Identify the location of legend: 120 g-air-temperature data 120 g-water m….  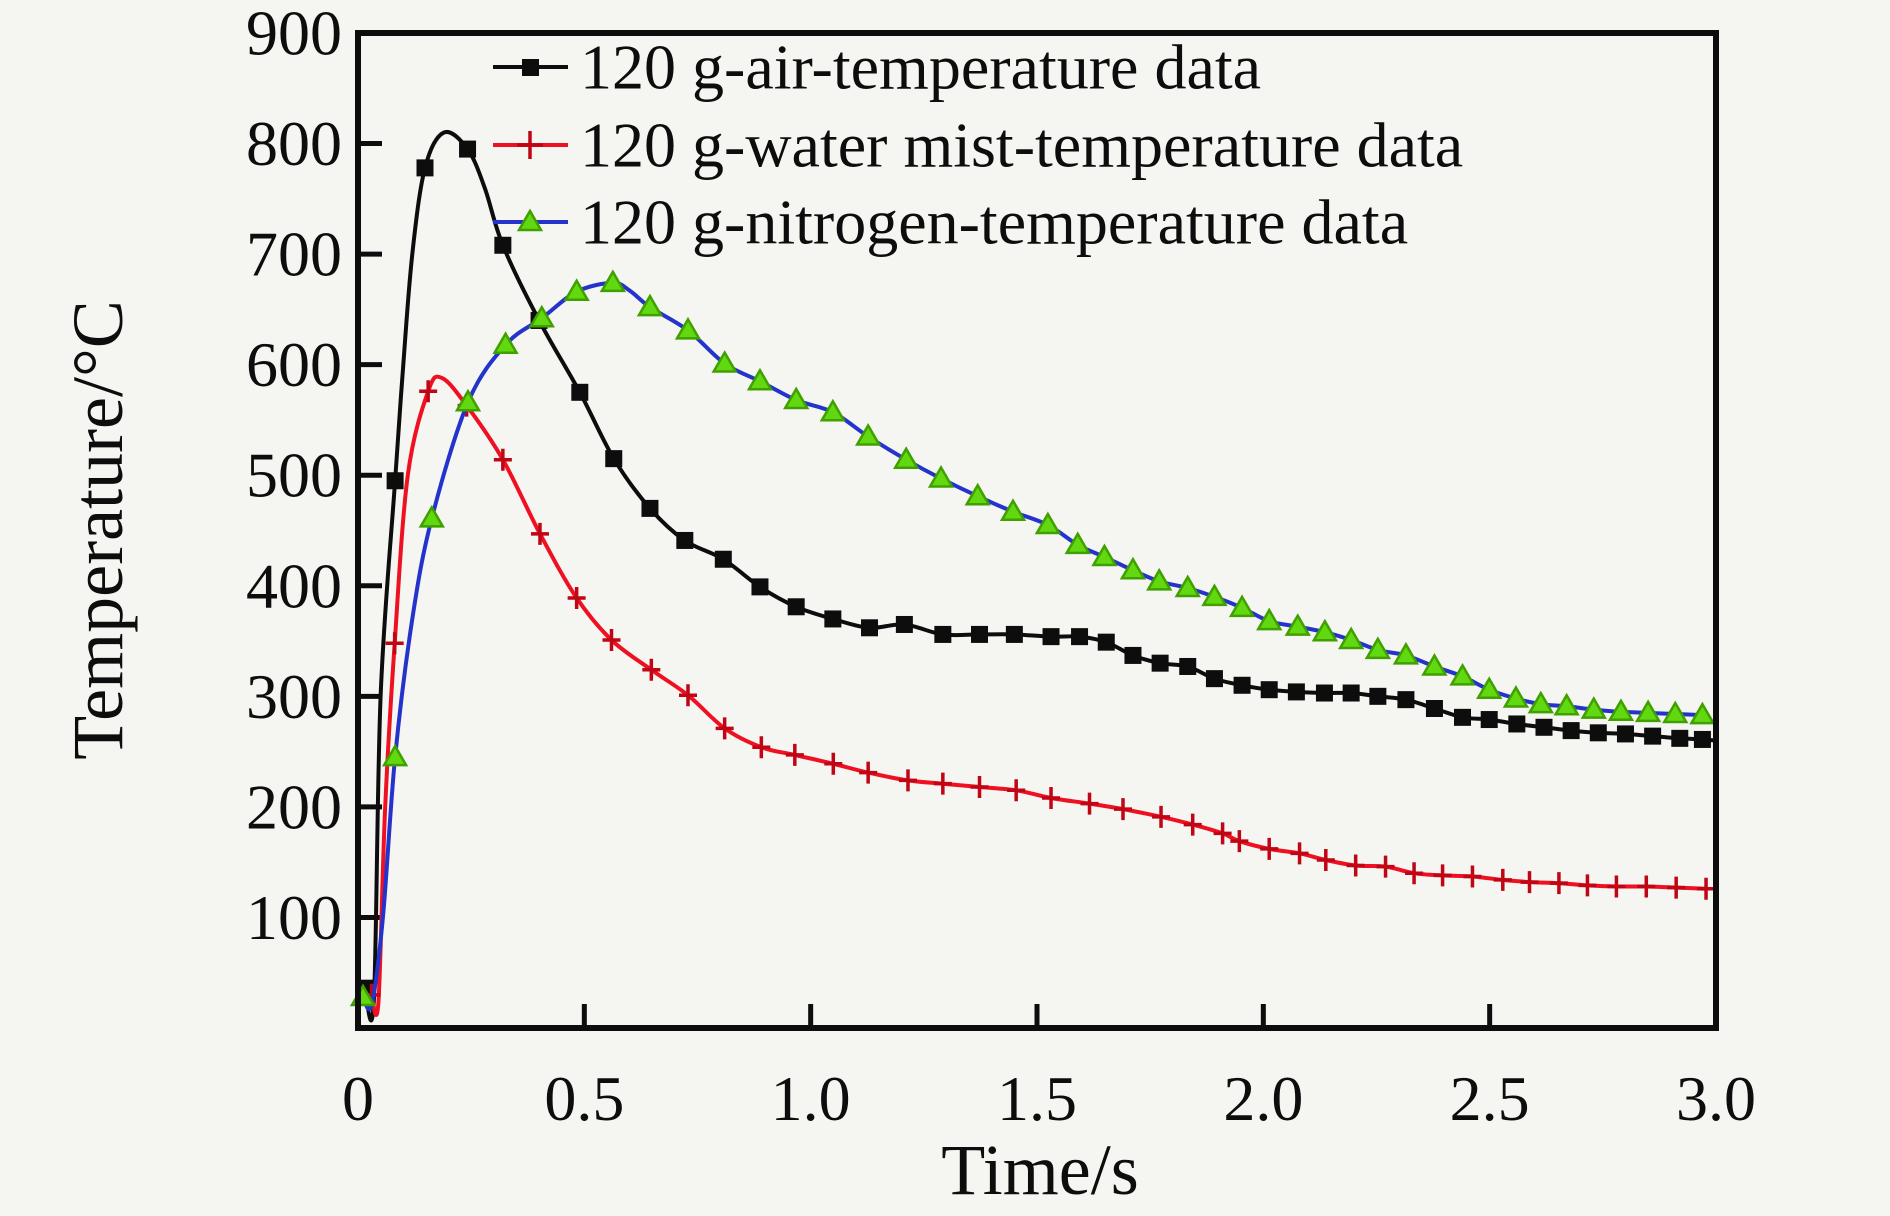
(978, 145).